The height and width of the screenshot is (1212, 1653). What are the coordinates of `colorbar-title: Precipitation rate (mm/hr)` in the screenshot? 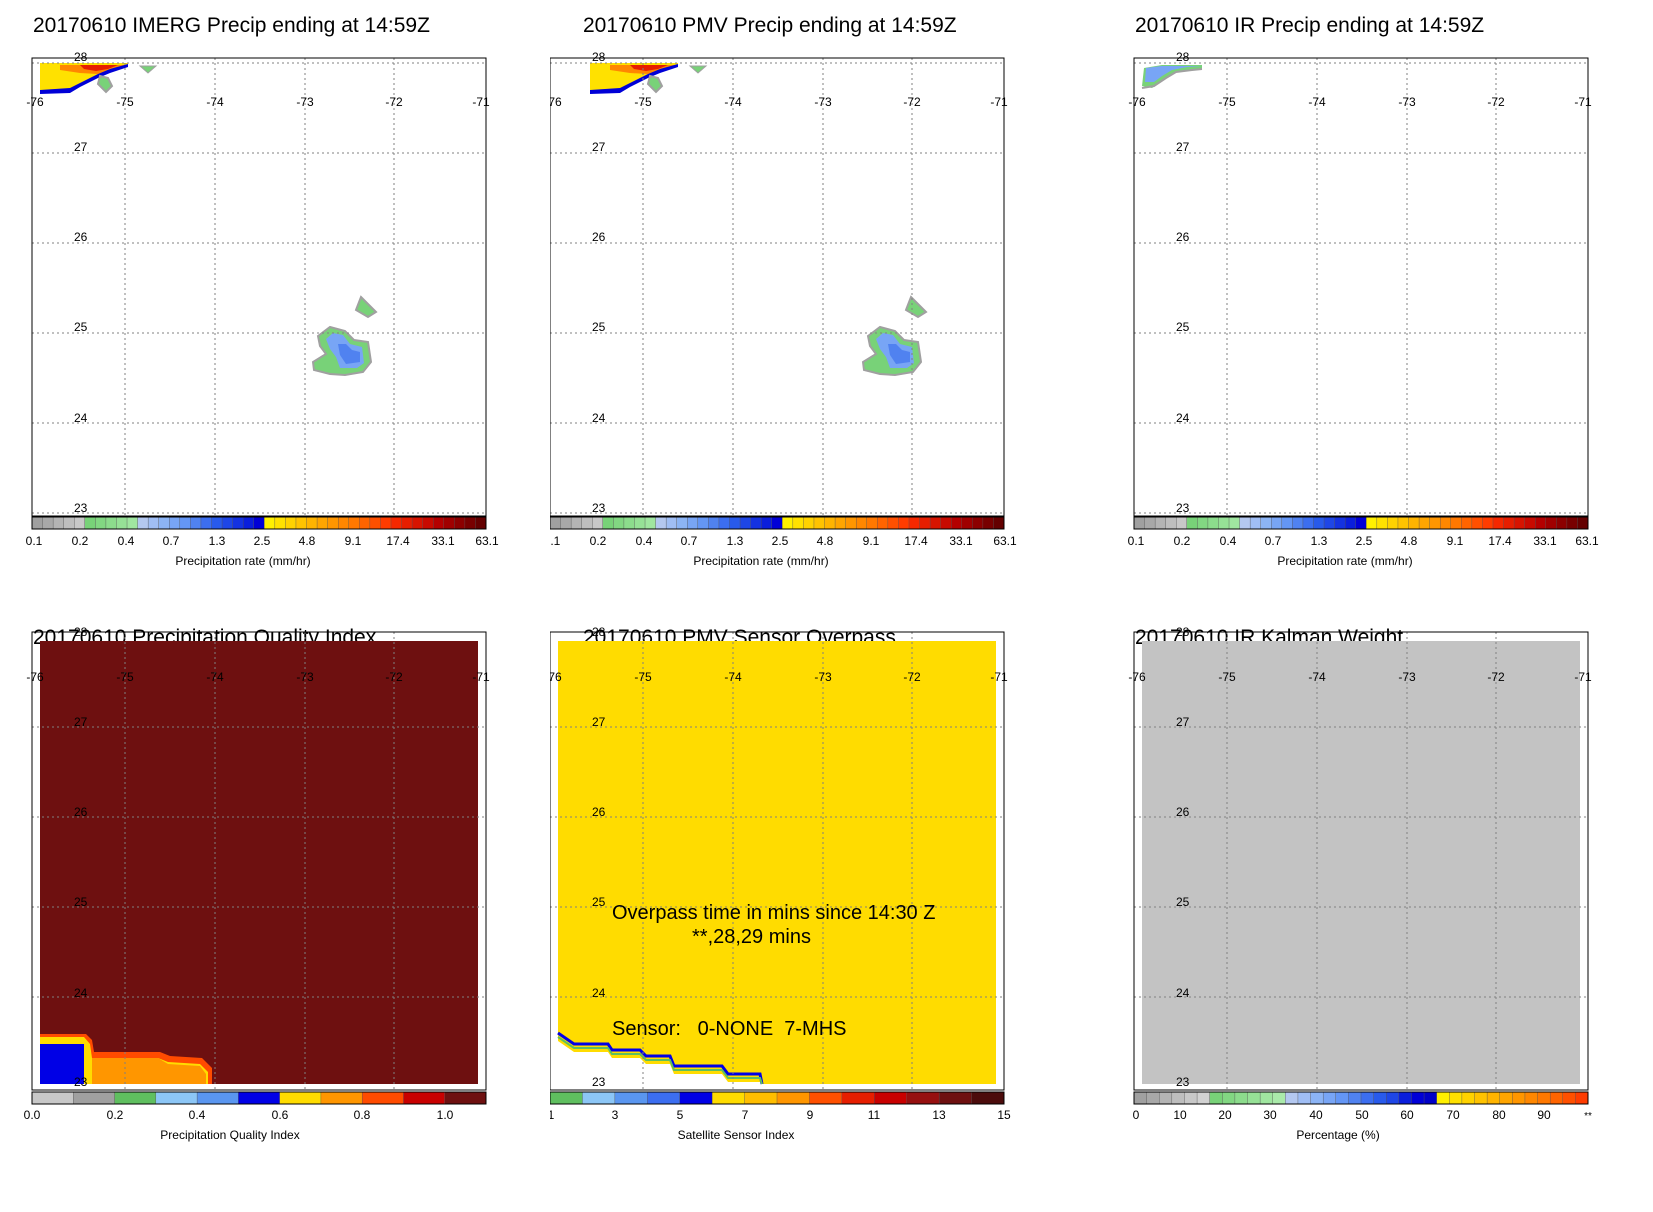 It's located at (242, 561).